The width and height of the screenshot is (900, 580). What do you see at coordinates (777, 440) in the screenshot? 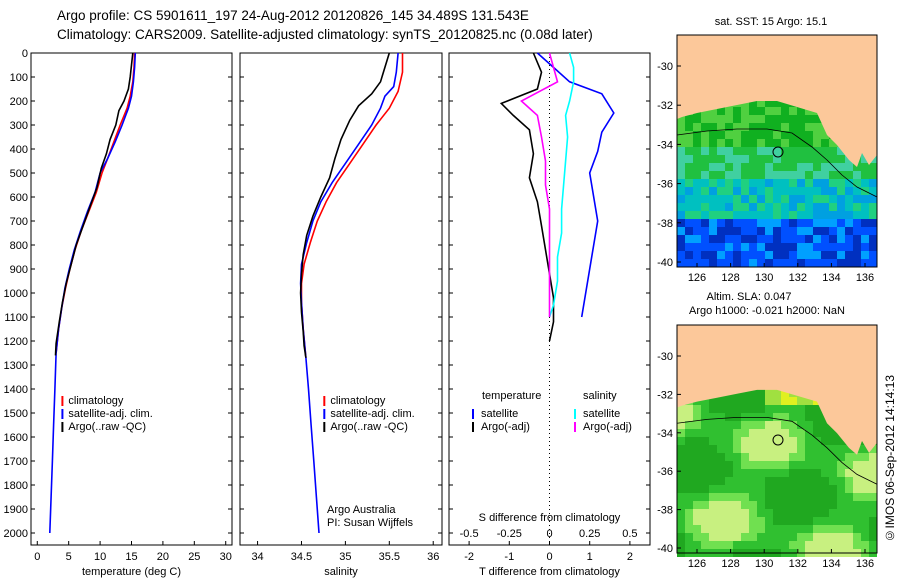
I see `sla-map` at bounding box center [777, 440].